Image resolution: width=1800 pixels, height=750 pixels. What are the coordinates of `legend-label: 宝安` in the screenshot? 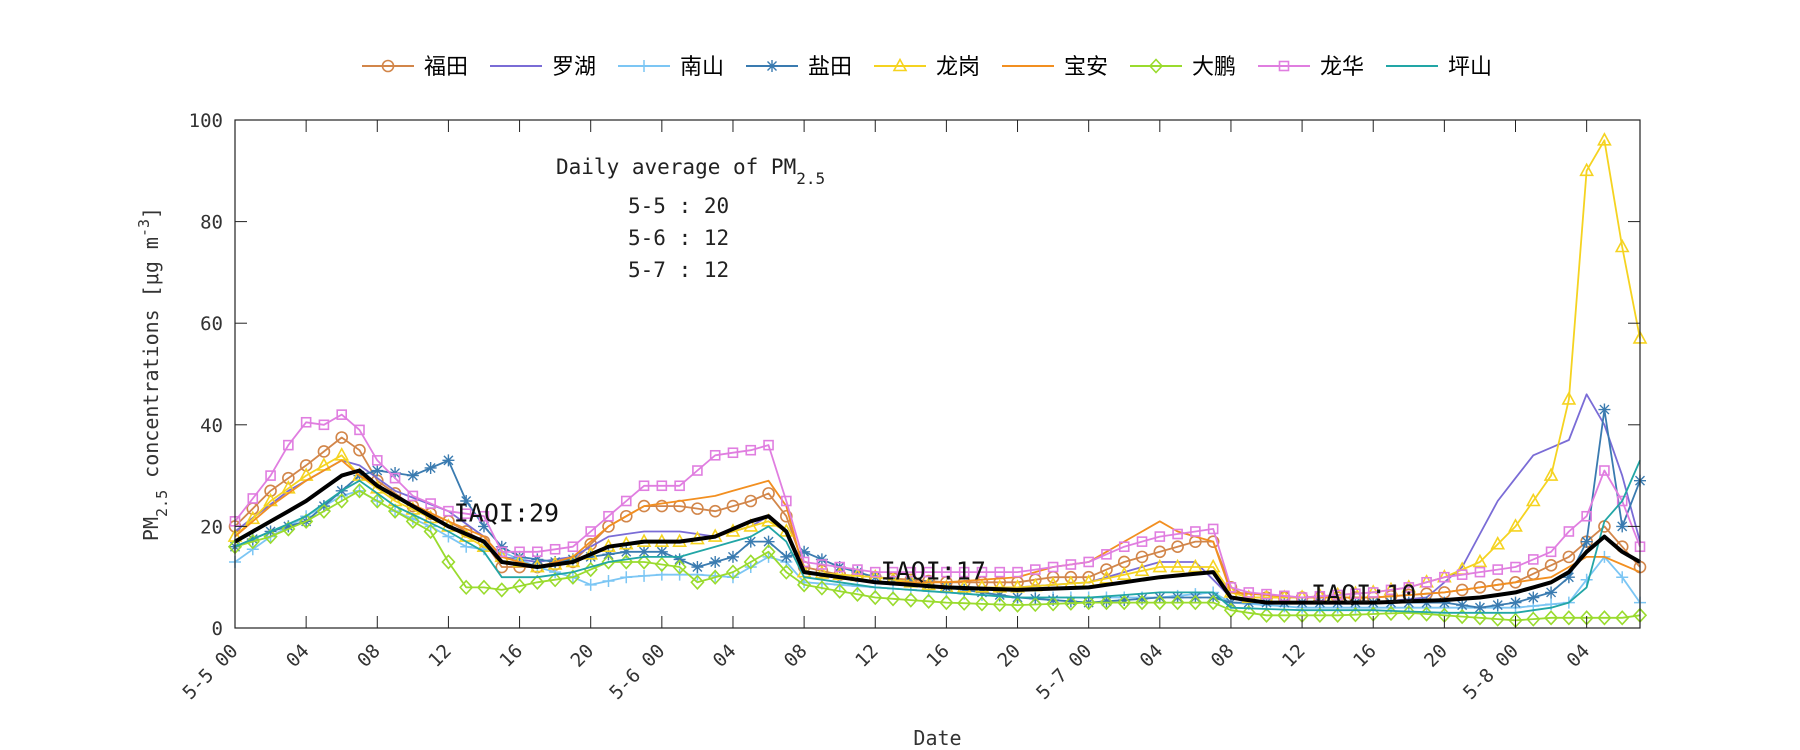 It's located at (1086, 67).